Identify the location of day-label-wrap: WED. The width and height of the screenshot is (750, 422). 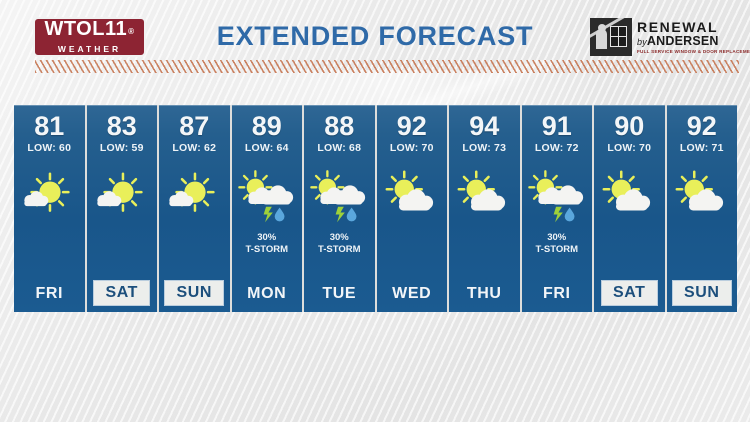
(412, 294).